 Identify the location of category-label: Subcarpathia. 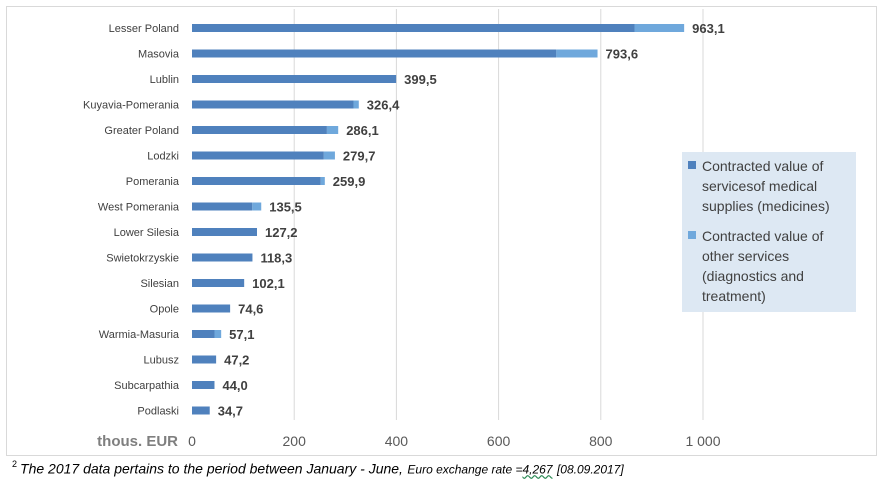
(147, 386).